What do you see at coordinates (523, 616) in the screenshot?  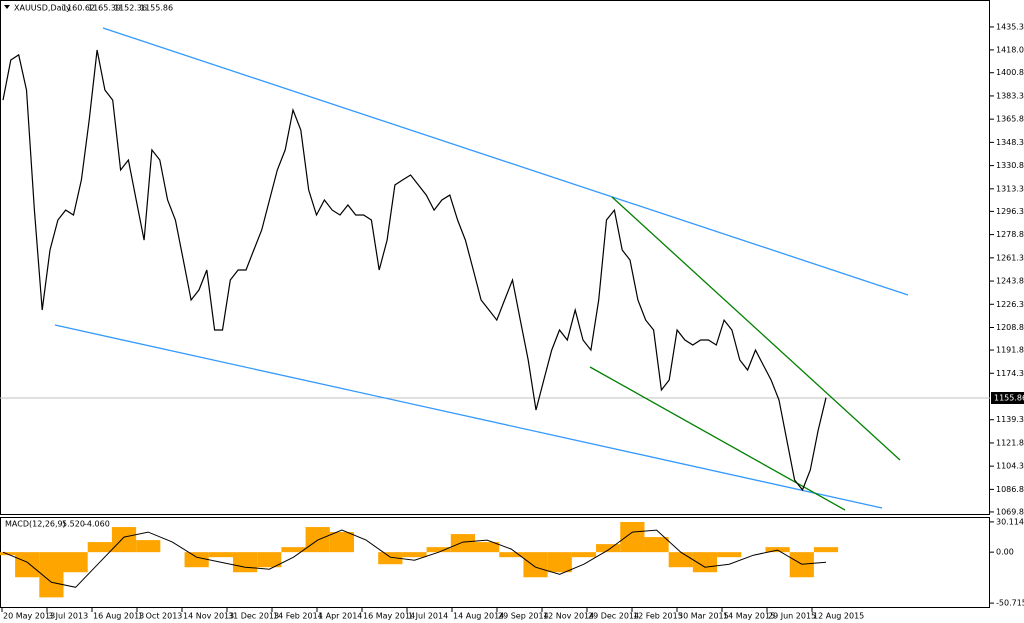 I see `x-tick-label: 29 Sep 2014` at bounding box center [523, 616].